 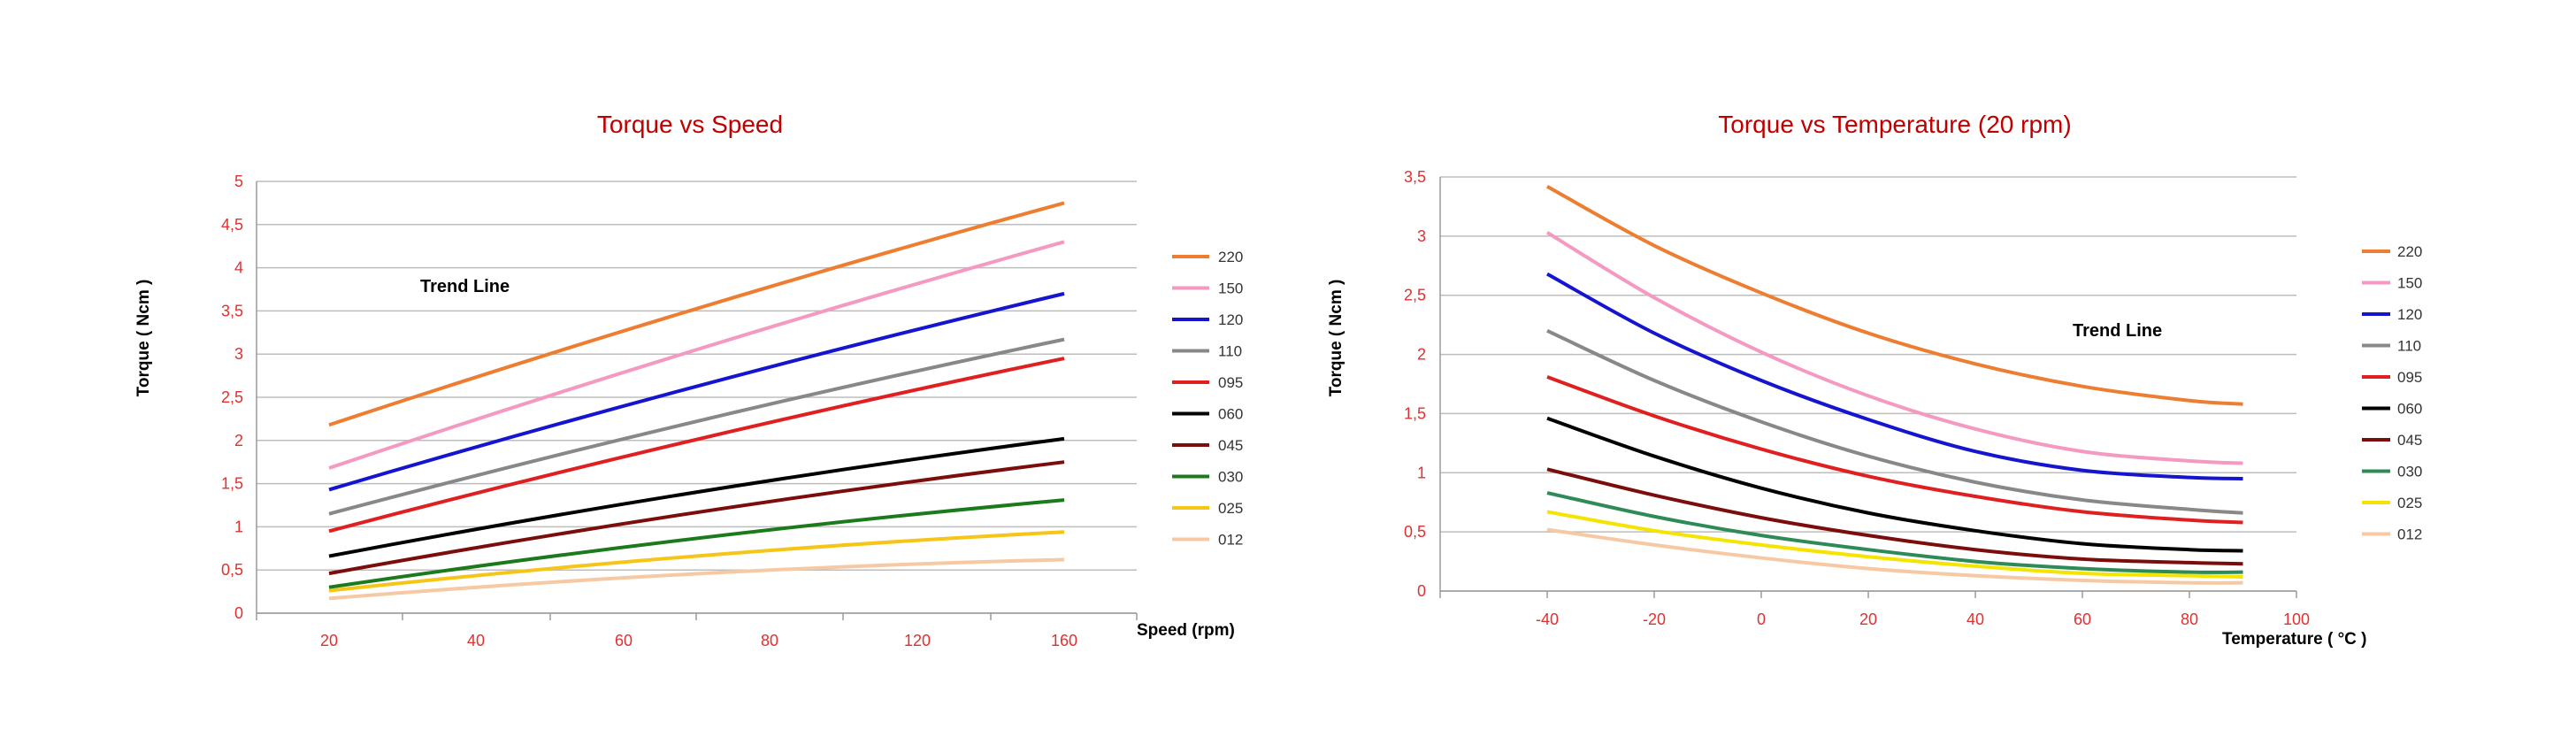 What do you see at coordinates (1894, 124) in the screenshot?
I see `chart-title: Torque vs Temperature (20 rpm)` at bounding box center [1894, 124].